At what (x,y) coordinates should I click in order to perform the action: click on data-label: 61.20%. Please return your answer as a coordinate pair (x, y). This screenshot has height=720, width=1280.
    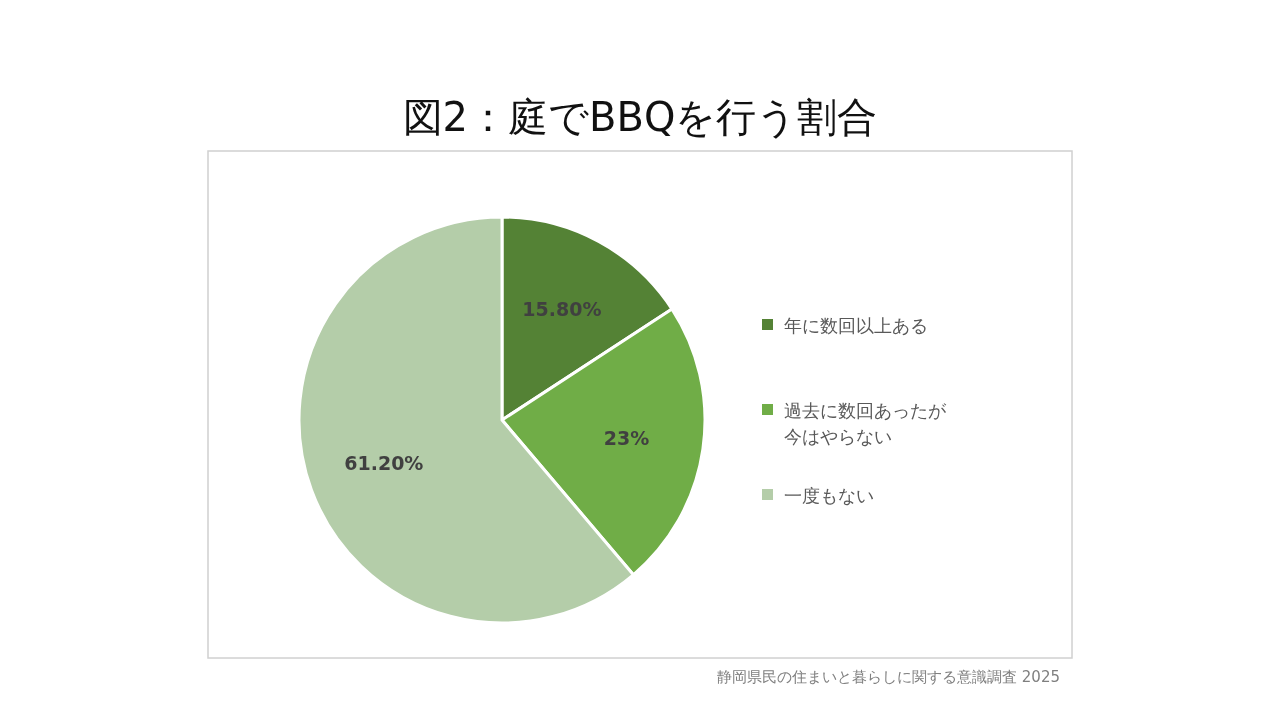
    Looking at the image, I should click on (384, 463).